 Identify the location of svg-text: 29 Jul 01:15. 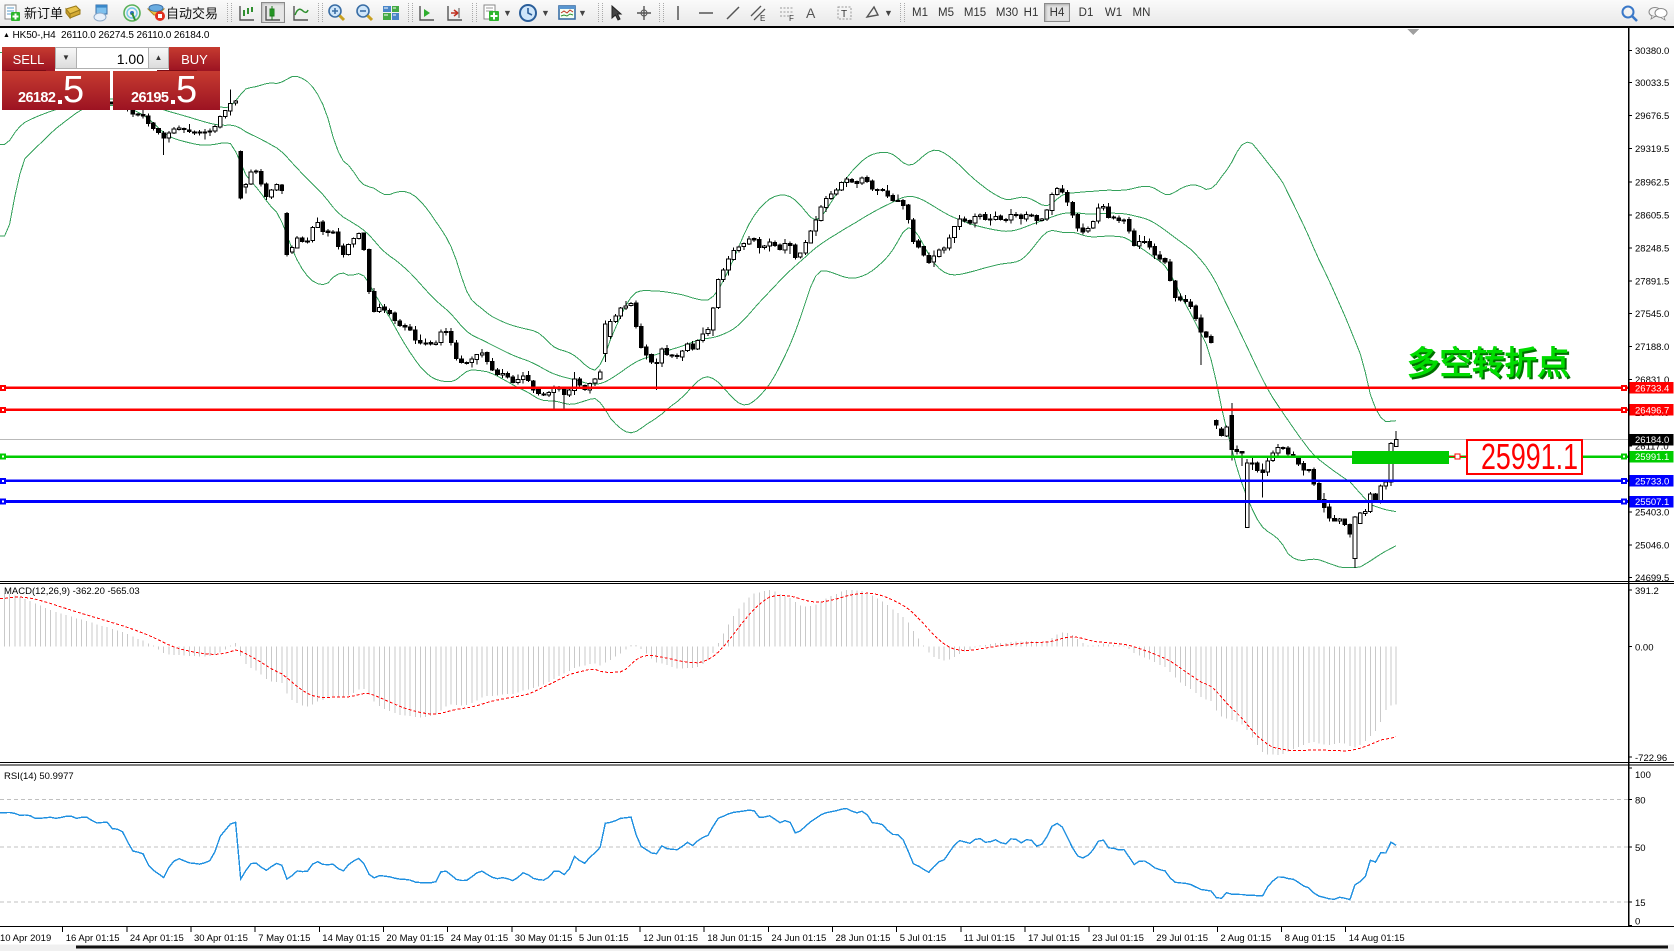
(1182, 938).